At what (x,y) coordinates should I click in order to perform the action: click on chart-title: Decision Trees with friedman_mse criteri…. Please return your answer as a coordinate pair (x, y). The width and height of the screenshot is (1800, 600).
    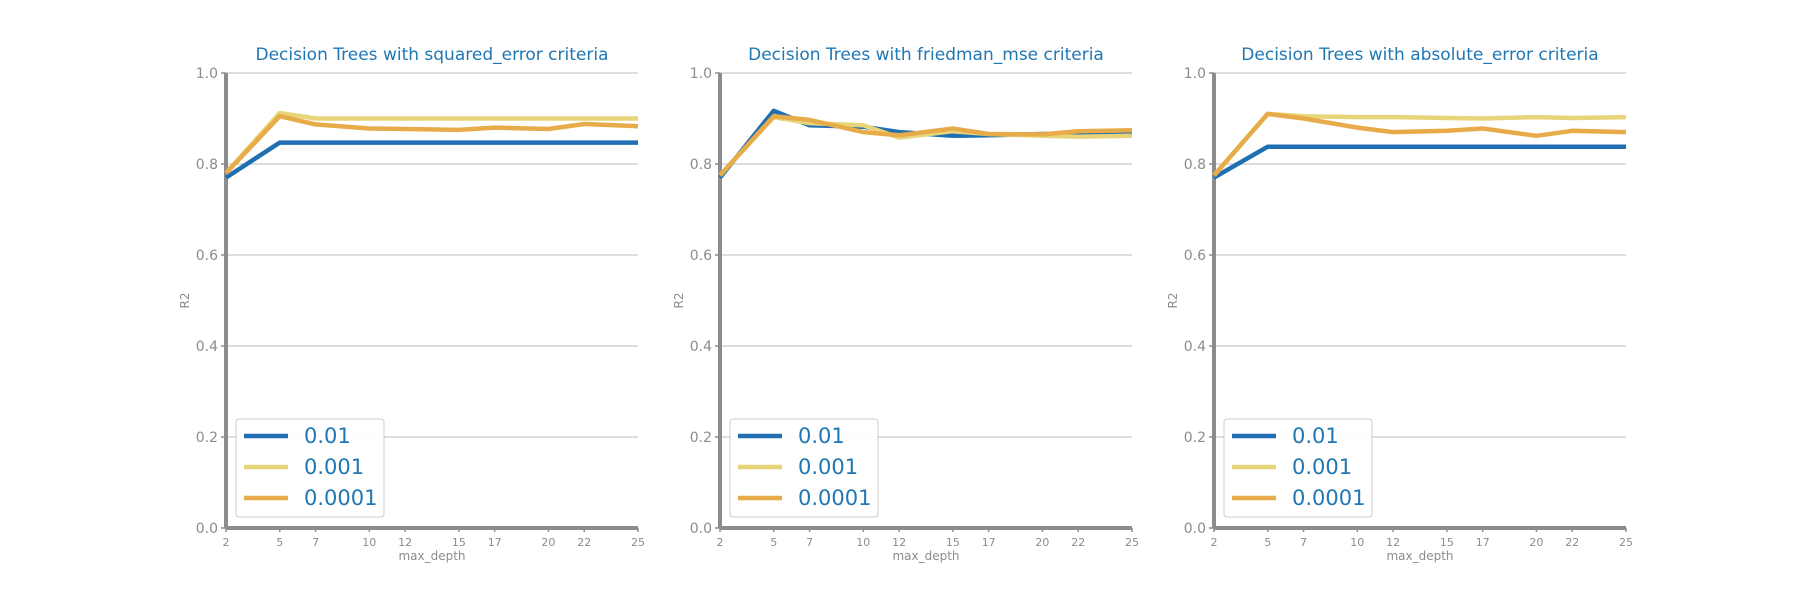
    Looking at the image, I should click on (926, 55).